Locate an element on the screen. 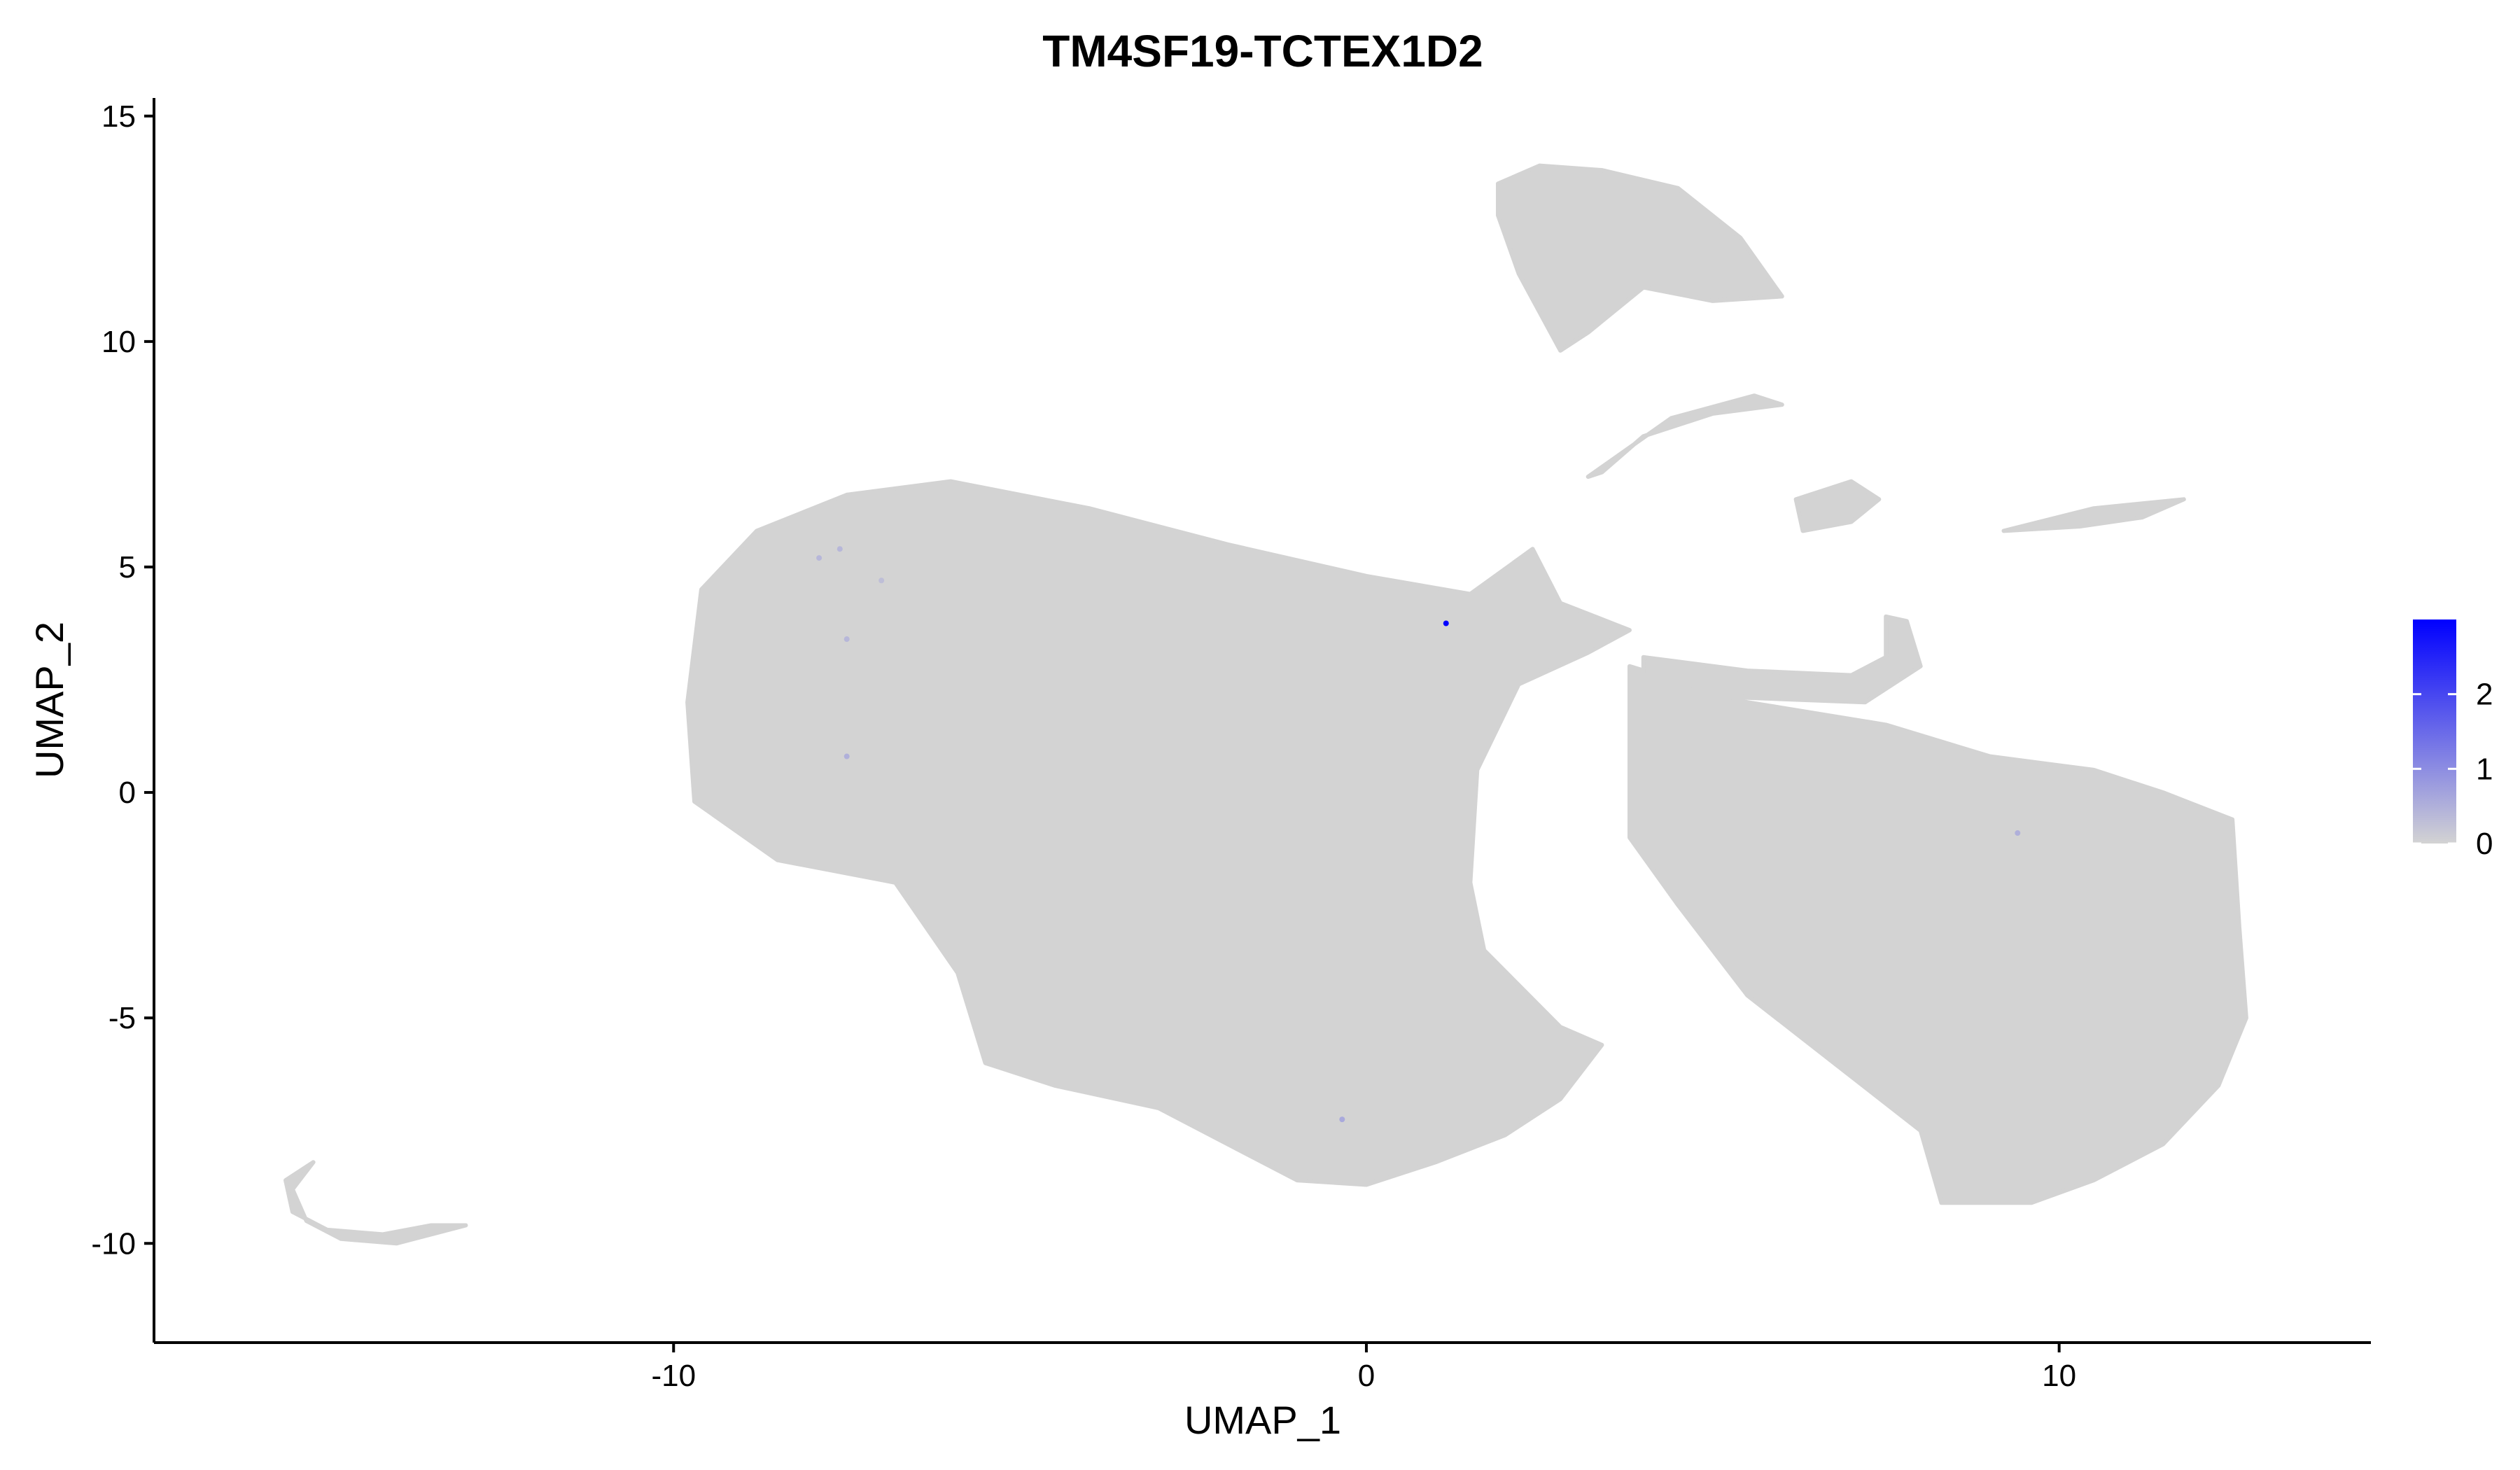  x-axis-ticks: -10 0 10 is located at coordinates (1363, 1368).